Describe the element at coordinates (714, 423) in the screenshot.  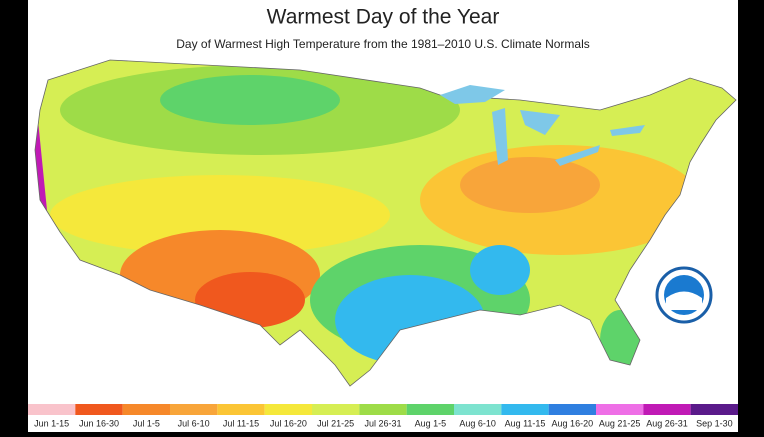
I see `legend-label: Sep 1-30` at that location.